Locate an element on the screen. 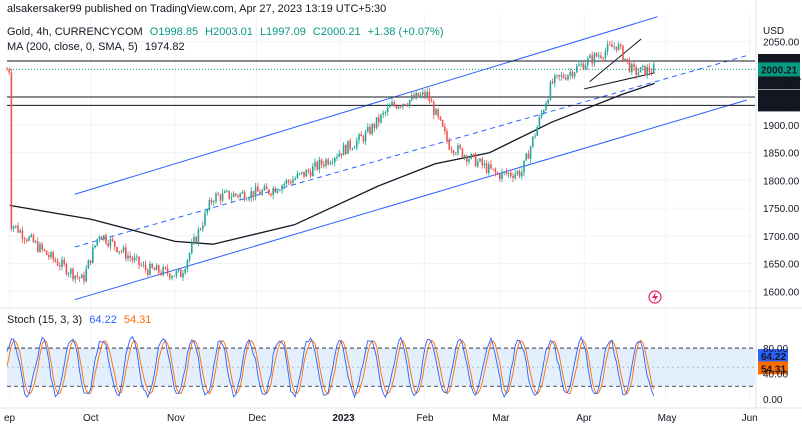  flash-icon is located at coordinates (655, 297).